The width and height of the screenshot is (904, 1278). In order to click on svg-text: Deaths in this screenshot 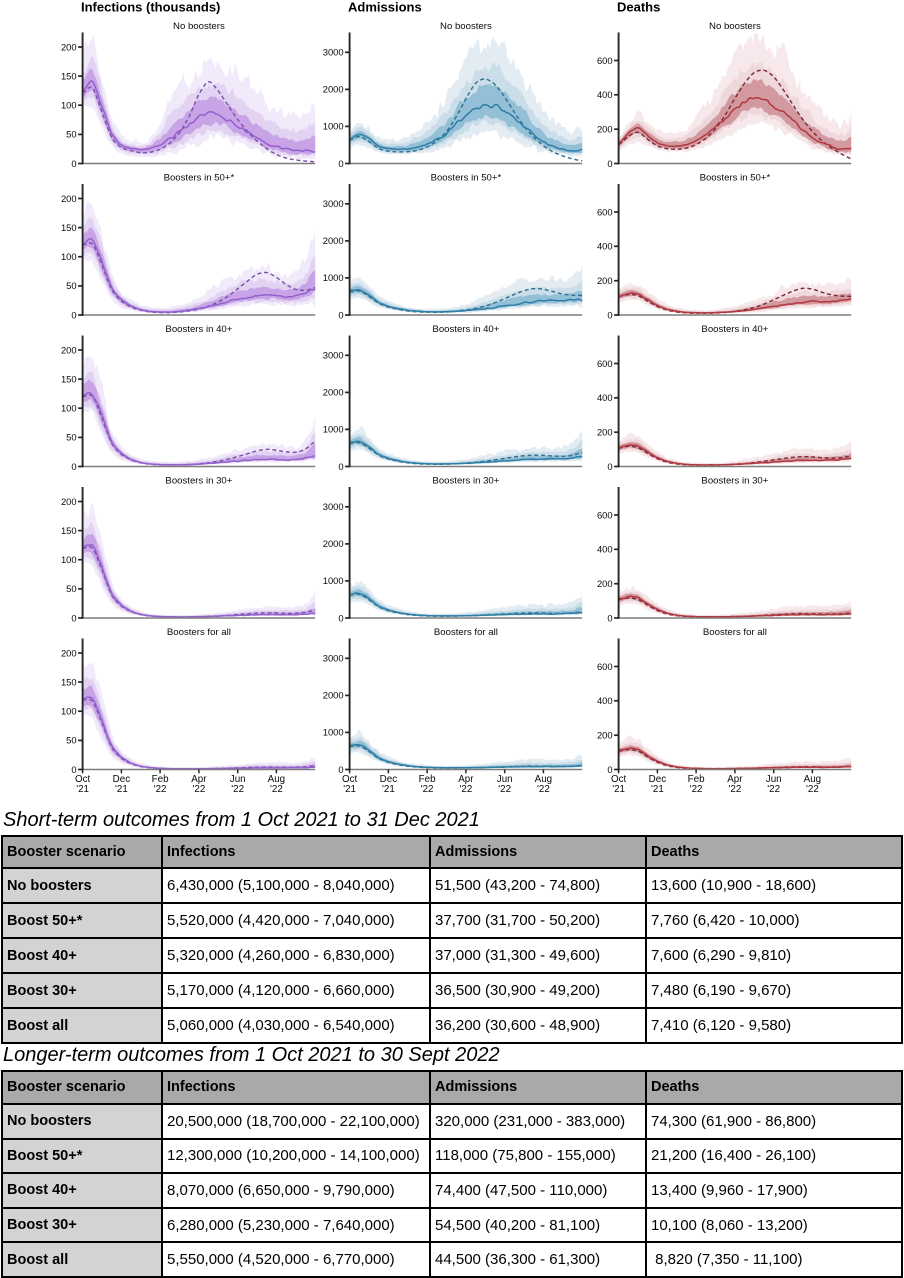, I will do `click(638, 7)`.